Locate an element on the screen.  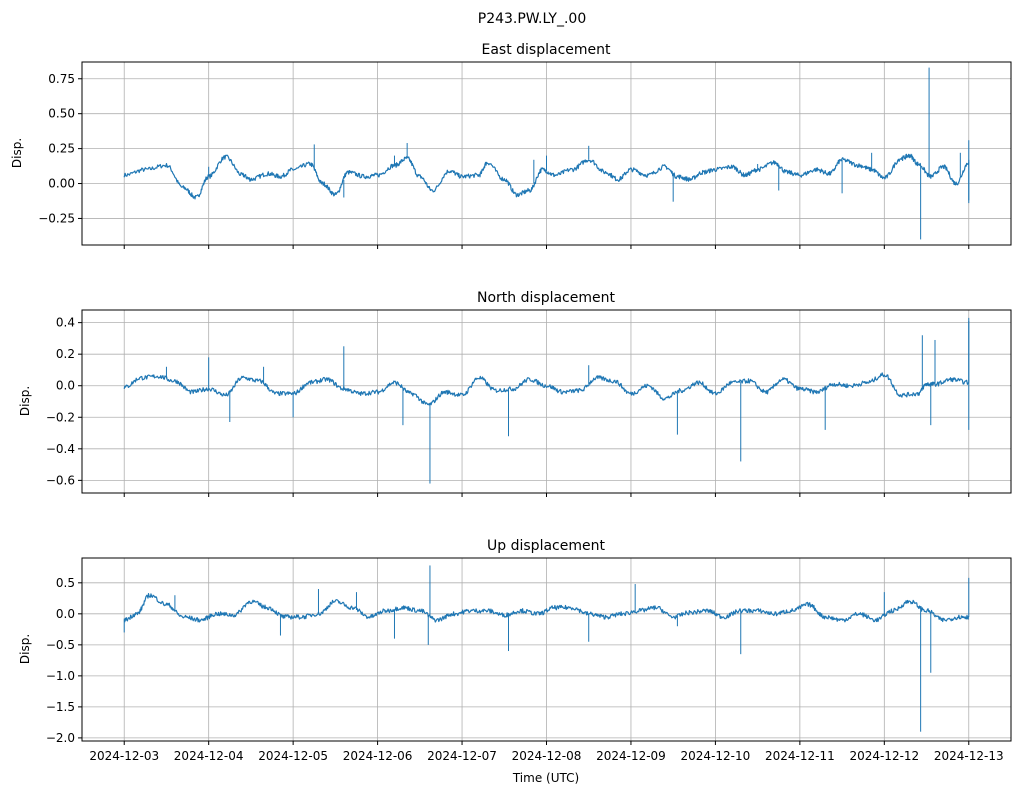
x-tick-label-up-8: 2024-12-11 is located at coordinates (800, 756).